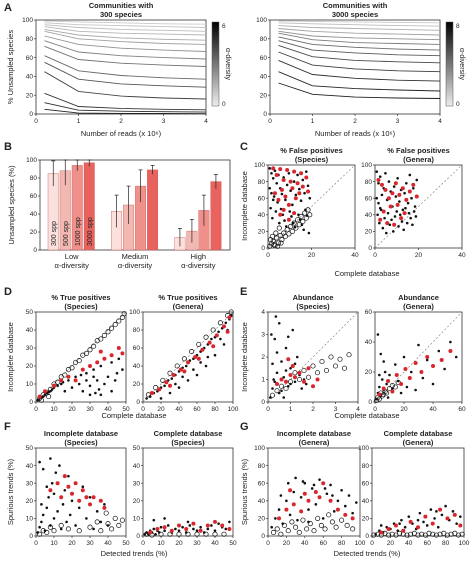 The image size is (474, 562). I want to click on x-tick-label: 40, so click(179, 409).